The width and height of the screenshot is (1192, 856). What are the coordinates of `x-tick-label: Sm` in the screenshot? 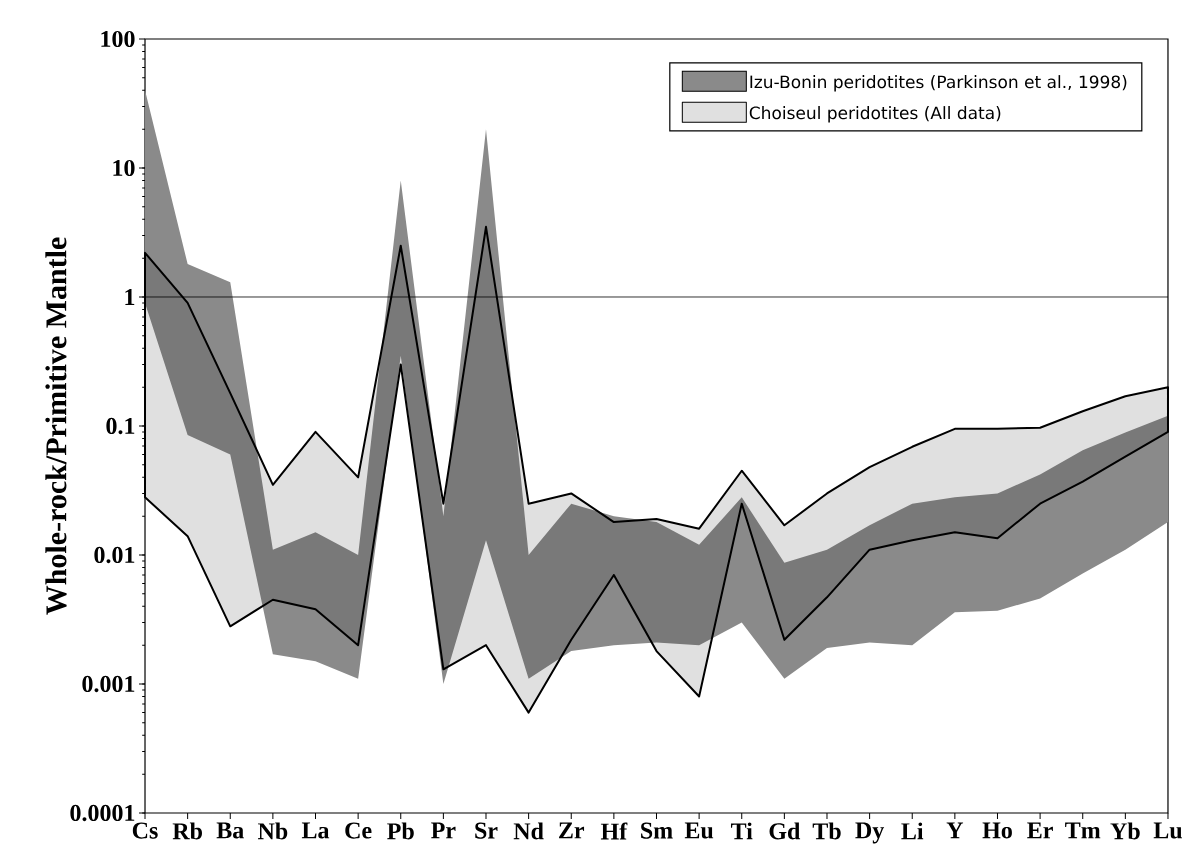 It's located at (657, 830).